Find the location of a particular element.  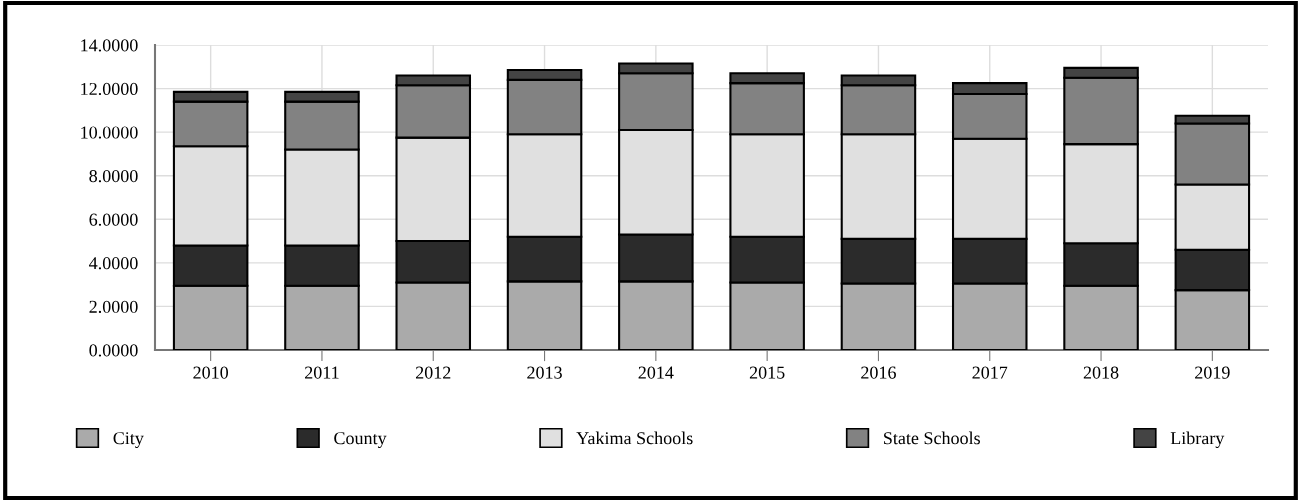

x-tick-label: 2012 is located at coordinates (433, 372).